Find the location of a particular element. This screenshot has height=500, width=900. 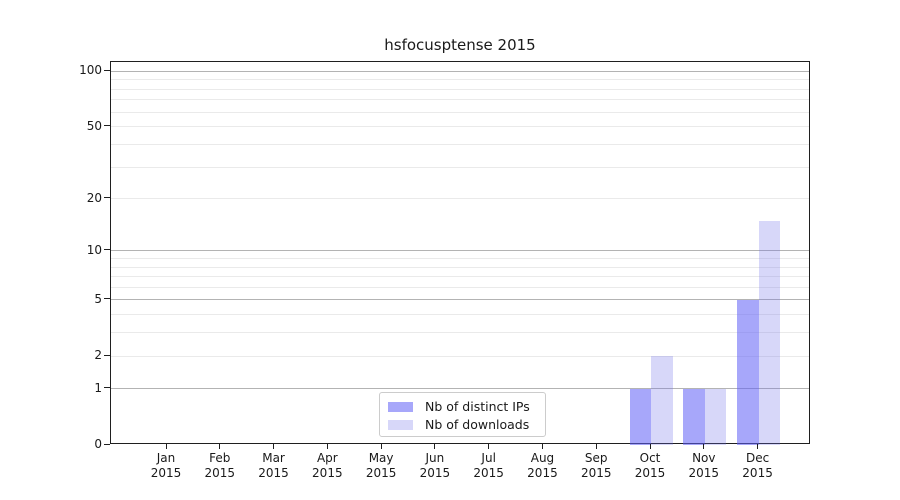

x-tick-label: Oct 2015 is located at coordinates (650, 465).